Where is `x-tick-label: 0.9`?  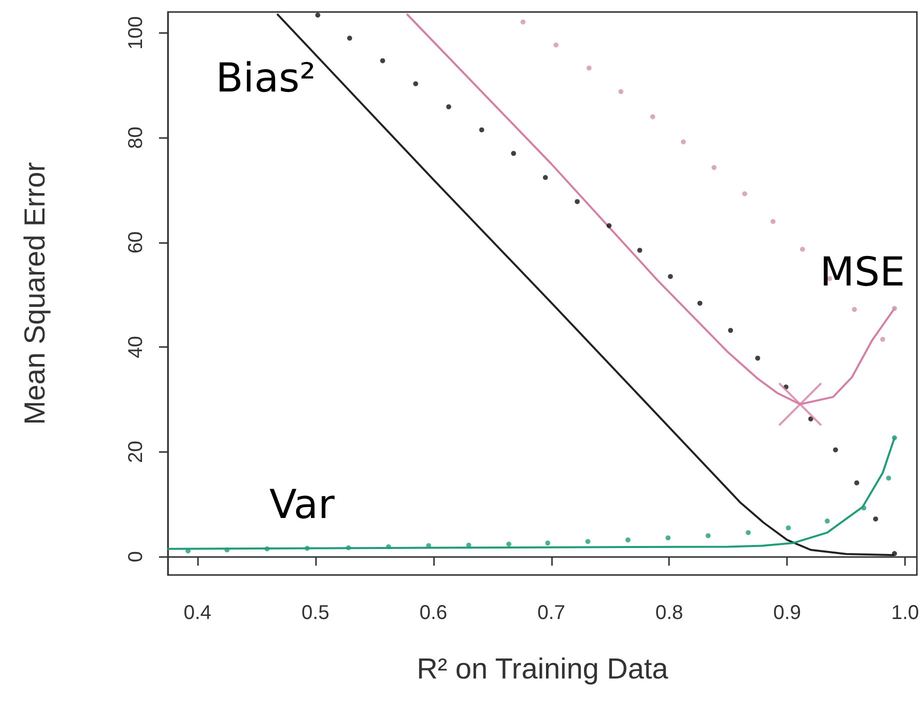
x-tick-label: 0.9 is located at coordinates (787, 613).